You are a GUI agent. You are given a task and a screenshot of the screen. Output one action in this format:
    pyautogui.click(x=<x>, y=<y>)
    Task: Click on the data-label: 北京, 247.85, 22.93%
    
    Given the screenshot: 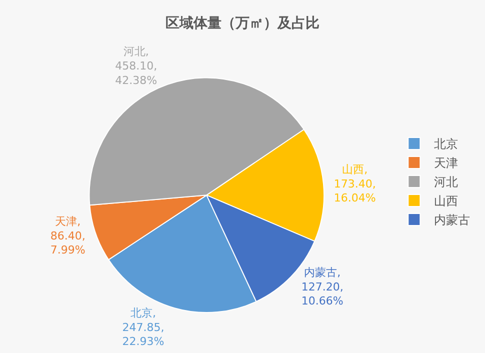 What is the action you would take?
    pyautogui.click(x=143, y=327)
    